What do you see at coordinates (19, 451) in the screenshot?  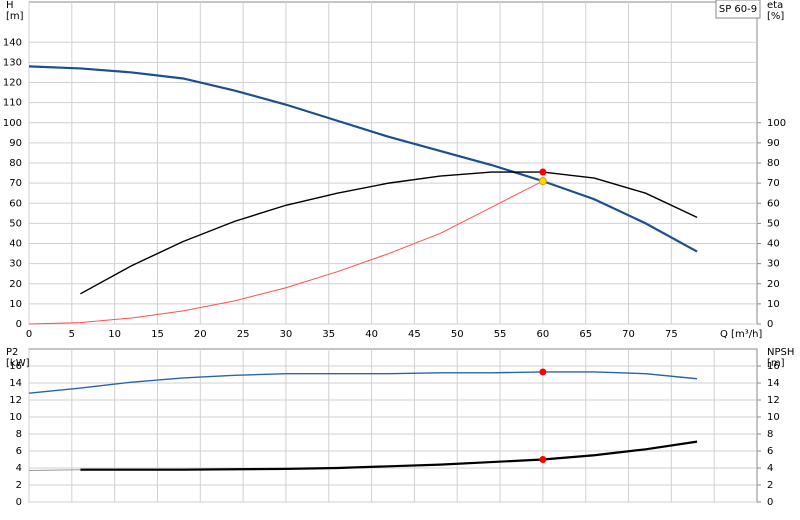 I see `y-tick-label: 6` at bounding box center [19, 451].